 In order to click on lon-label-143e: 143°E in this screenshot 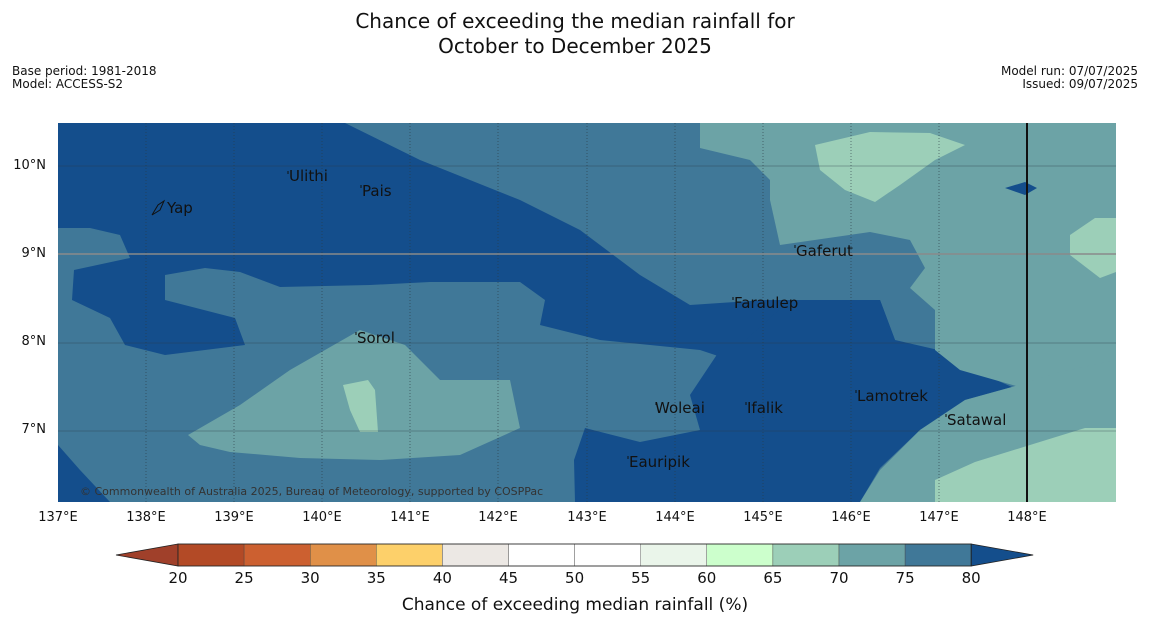, I will do `click(587, 517)`.